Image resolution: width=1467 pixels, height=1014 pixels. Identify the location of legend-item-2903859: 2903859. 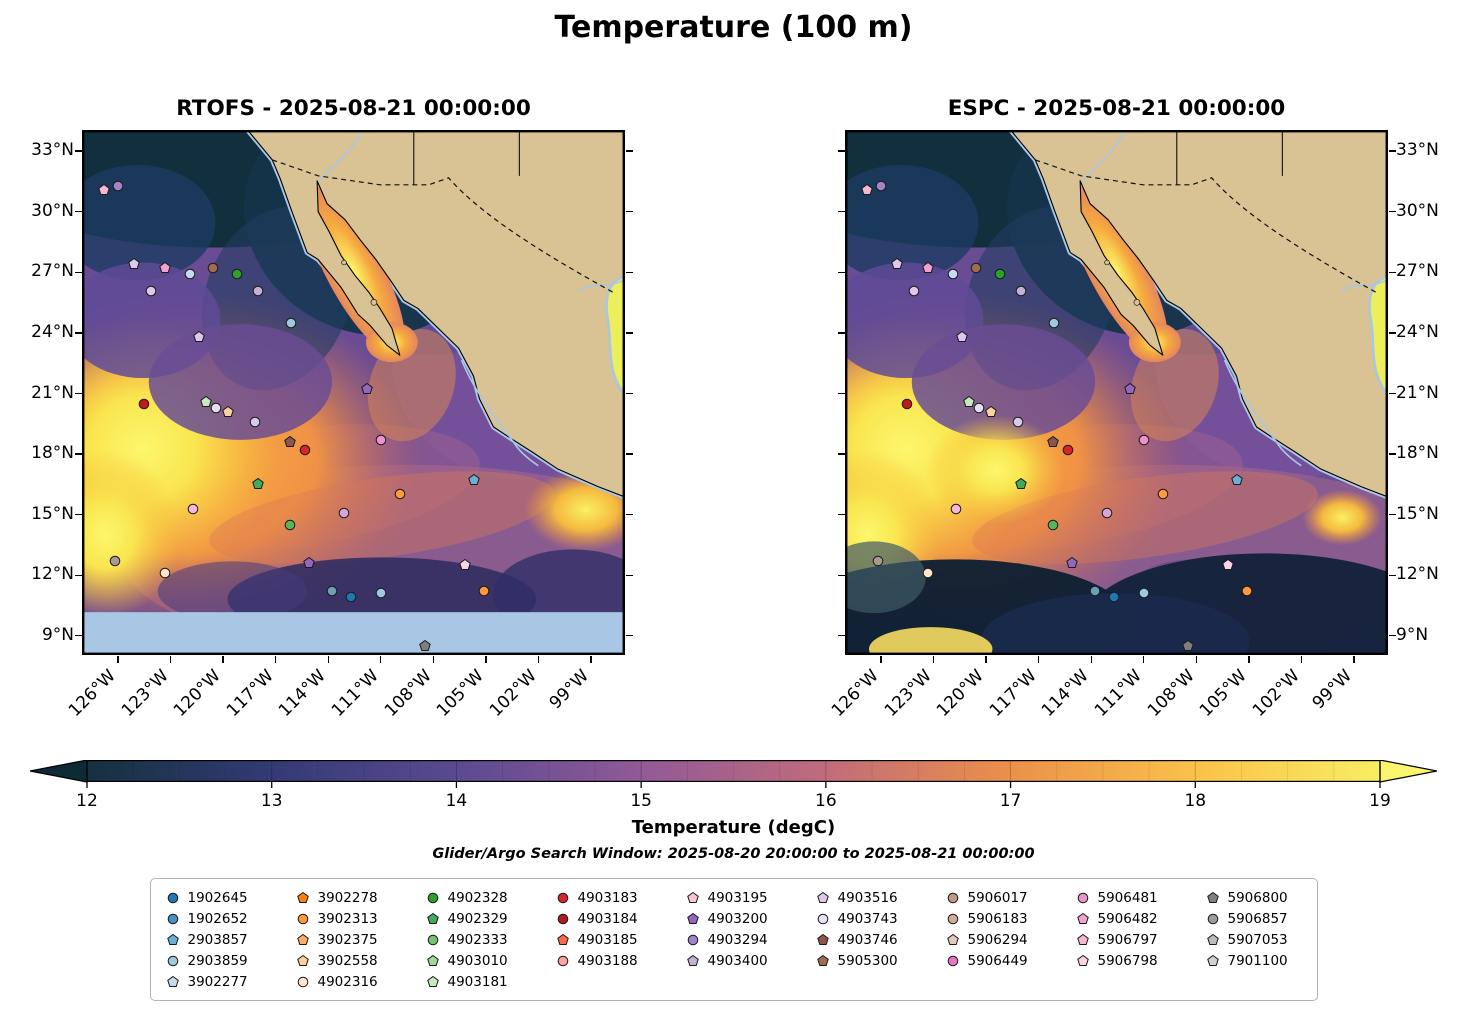
(214, 960).